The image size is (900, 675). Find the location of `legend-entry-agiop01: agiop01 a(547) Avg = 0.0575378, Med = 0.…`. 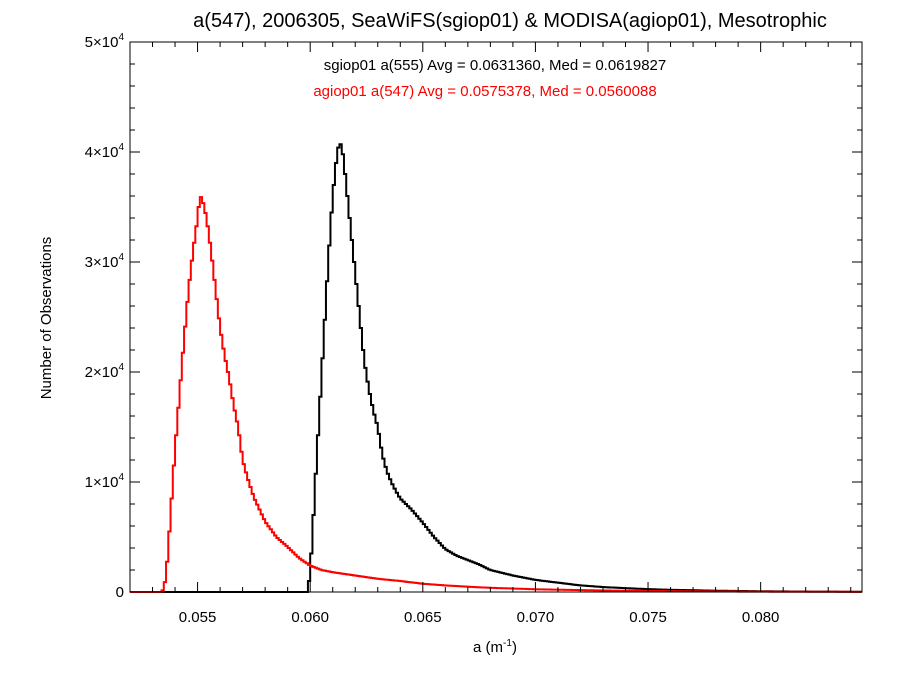

legend-entry-agiop01: agiop01 a(547) Avg = 0.0575378, Med = 0.… is located at coordinates (484, 91).